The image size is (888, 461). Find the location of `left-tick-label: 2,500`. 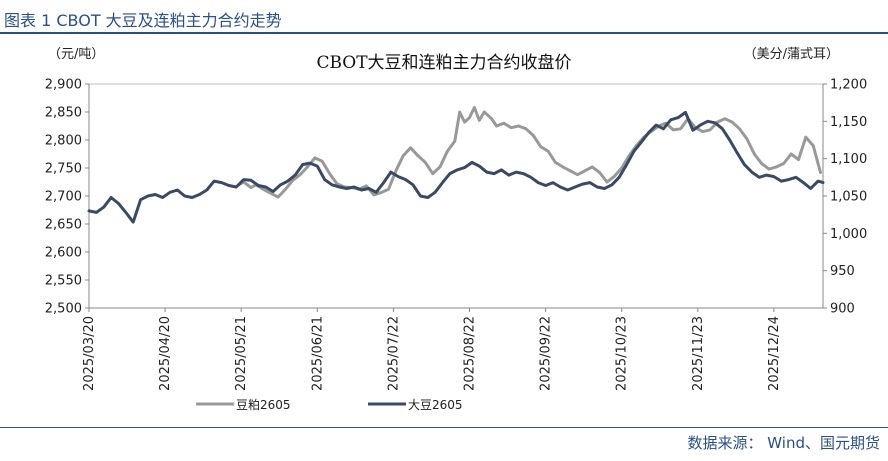

left-tick-label: 2,500 is located at coordinates (63, 309).